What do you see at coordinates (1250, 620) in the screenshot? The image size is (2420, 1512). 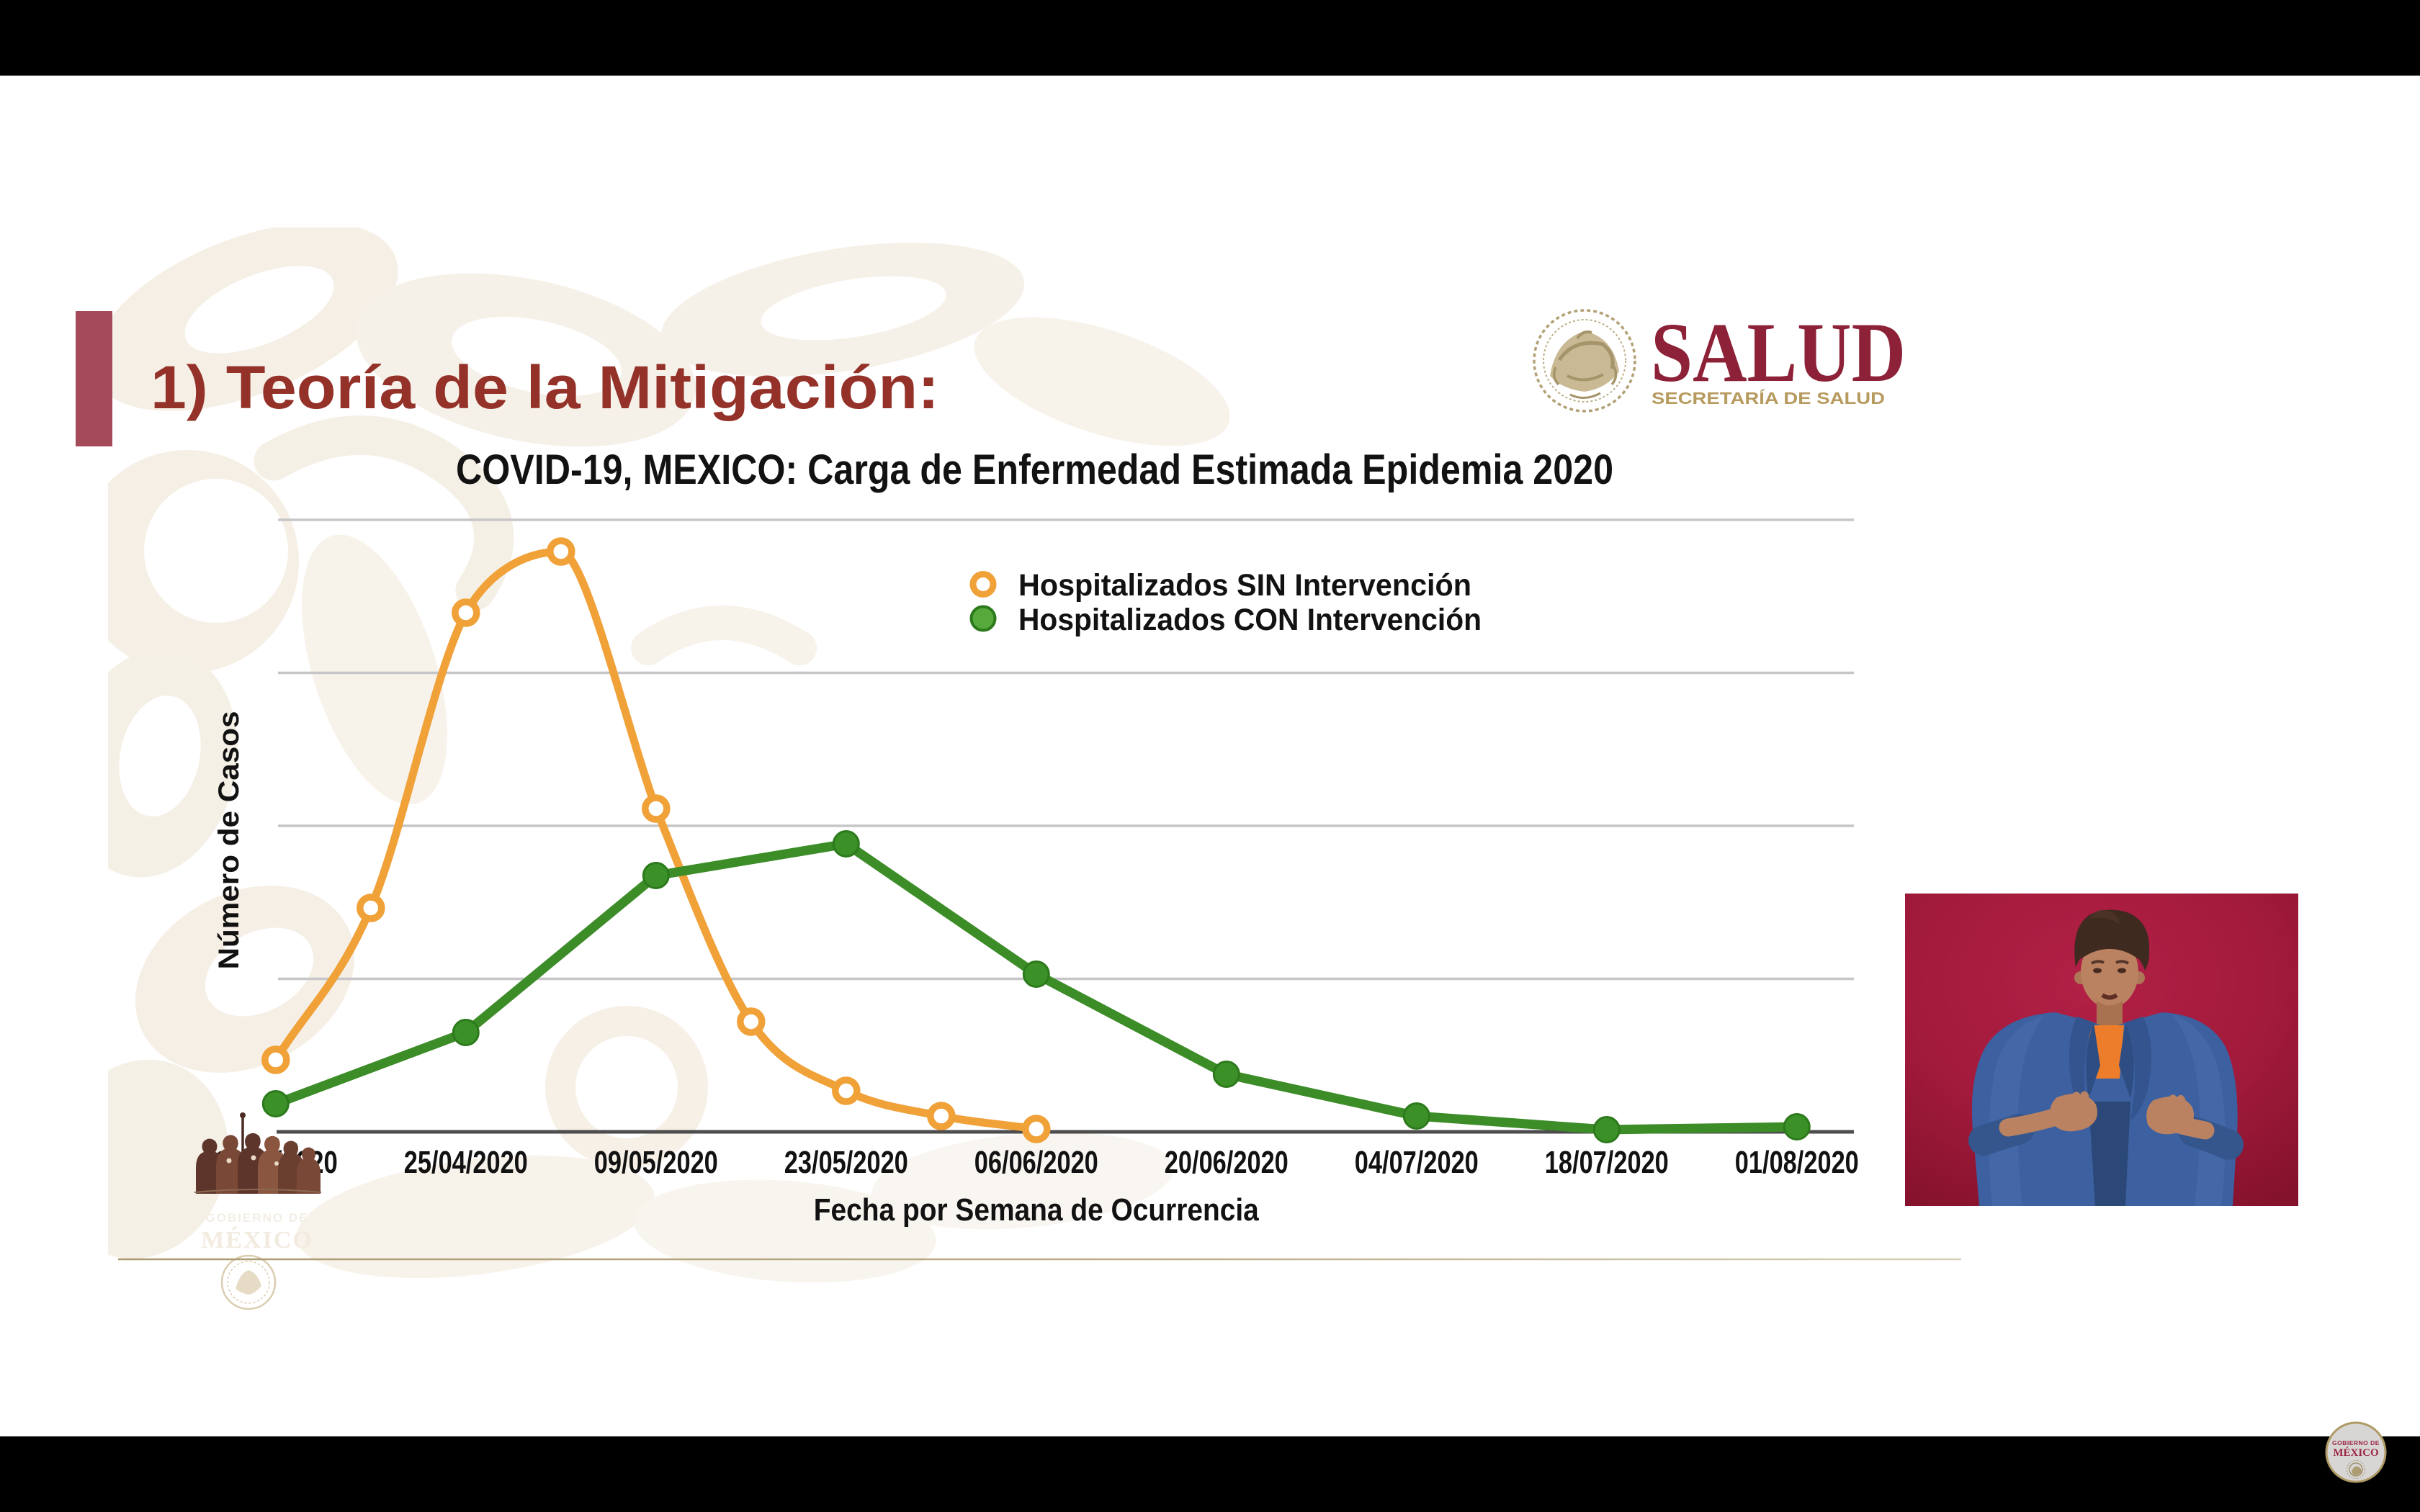 I see `svg-text:Hospitalizados CON Intervenció: Hospitalizados CON Intervención` at bounding box center [1250, 620].